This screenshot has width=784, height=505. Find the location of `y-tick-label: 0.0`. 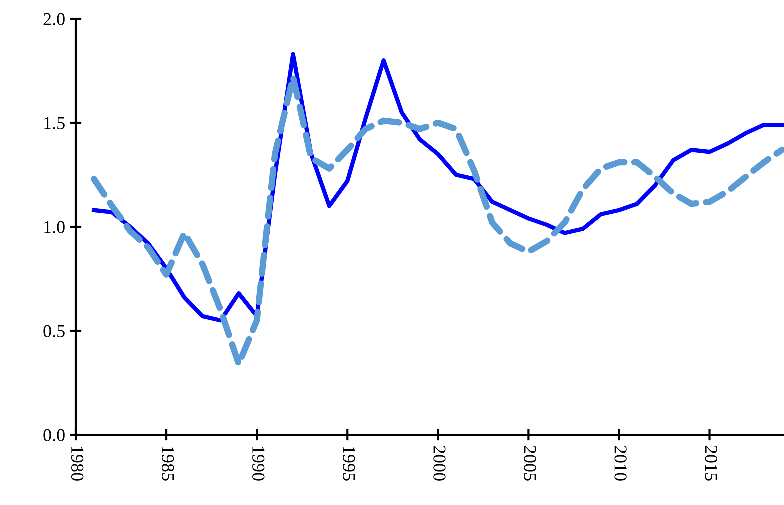

y-tick-label: 0.0 is located at coordinates (54, 435).